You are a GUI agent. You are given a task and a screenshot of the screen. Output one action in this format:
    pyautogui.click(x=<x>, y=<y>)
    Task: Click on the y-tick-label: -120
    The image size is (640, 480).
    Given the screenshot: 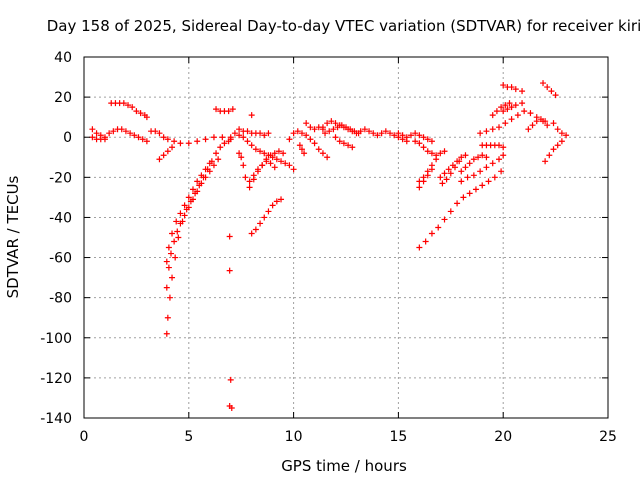 What is the action you would take?
    pyautogui.click(x=56, y=379)
    